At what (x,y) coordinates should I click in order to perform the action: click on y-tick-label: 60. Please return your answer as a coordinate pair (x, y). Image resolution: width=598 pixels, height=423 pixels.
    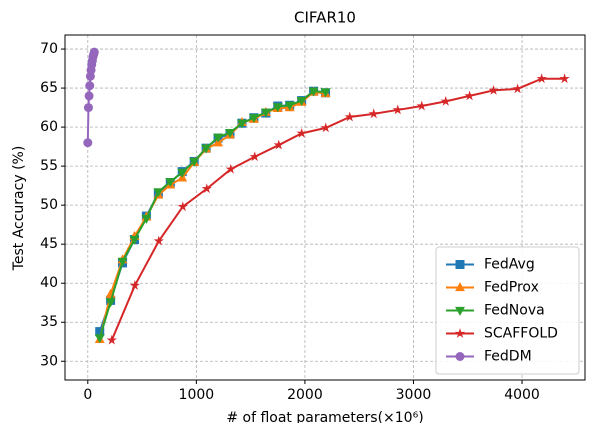
    Looking at the image, I should click on (49, 127).